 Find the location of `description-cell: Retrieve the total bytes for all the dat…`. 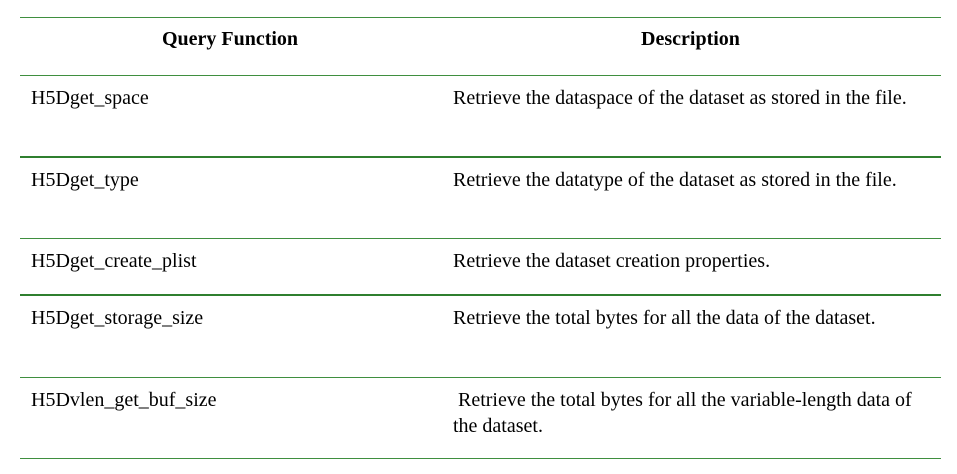

description-cell: Retrieve the total bytes for all the dat… is located at coordinates (664, 318).